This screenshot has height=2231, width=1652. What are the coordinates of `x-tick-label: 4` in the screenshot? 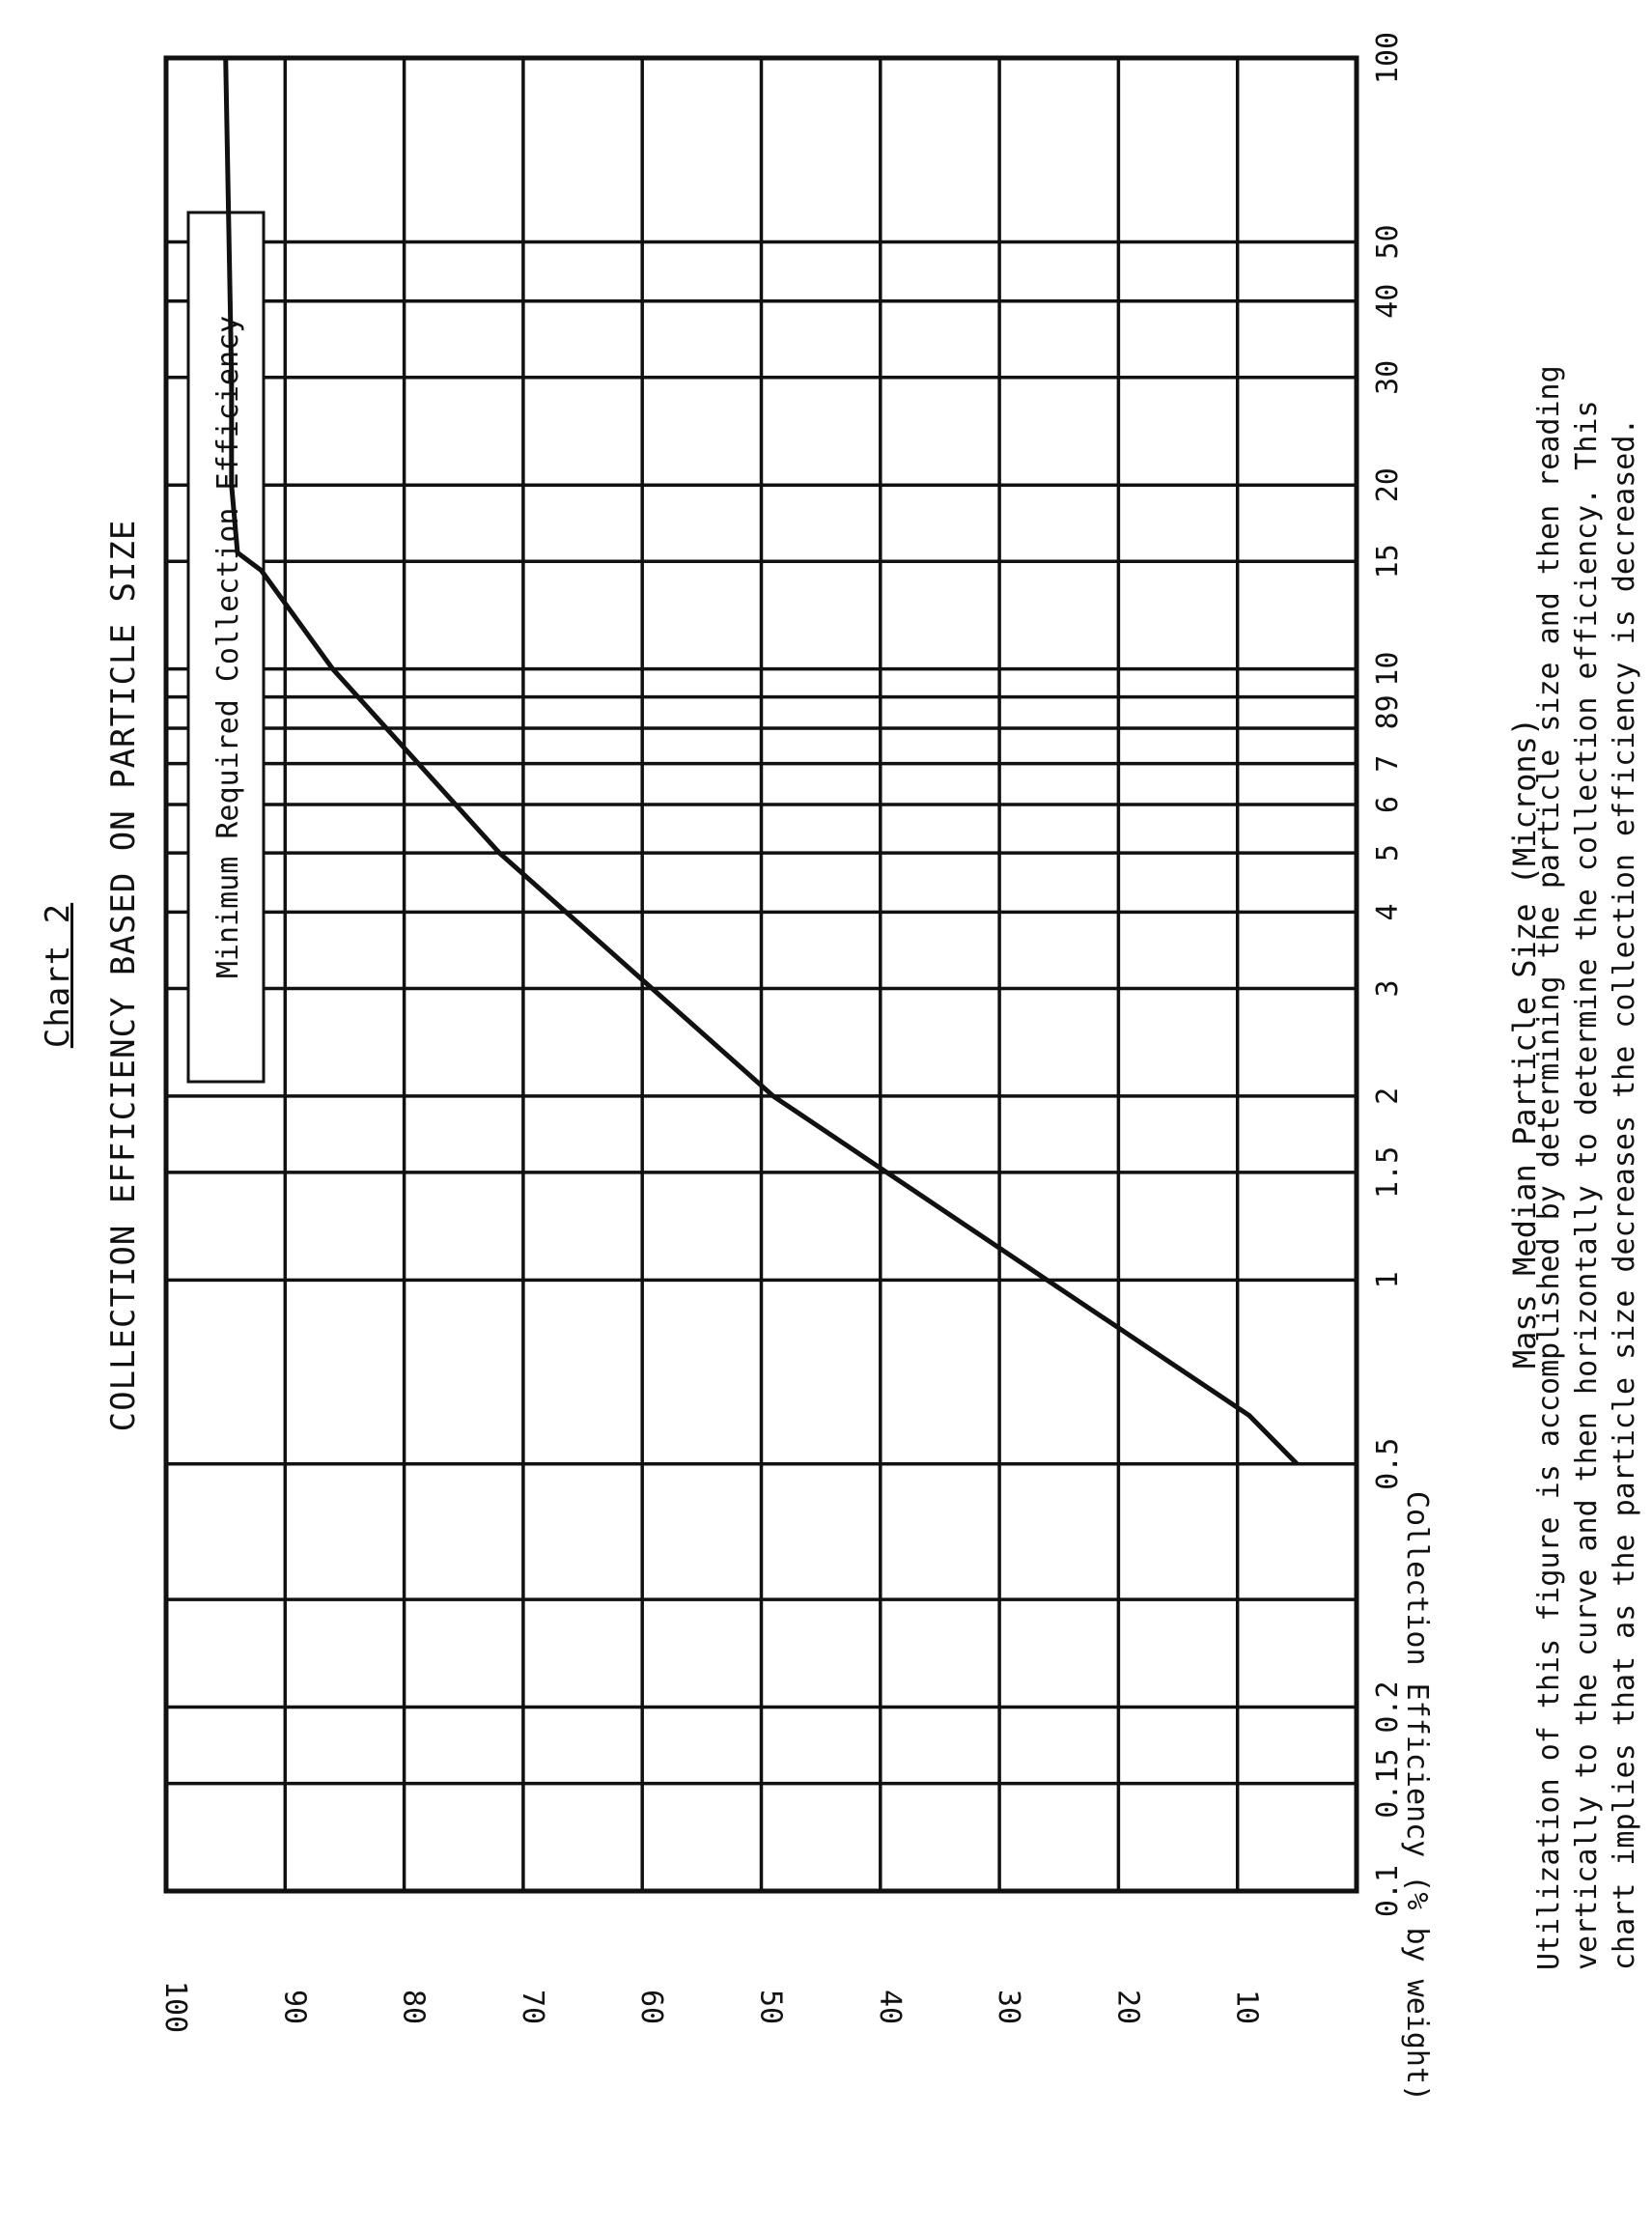 It's located at (1388, 911).